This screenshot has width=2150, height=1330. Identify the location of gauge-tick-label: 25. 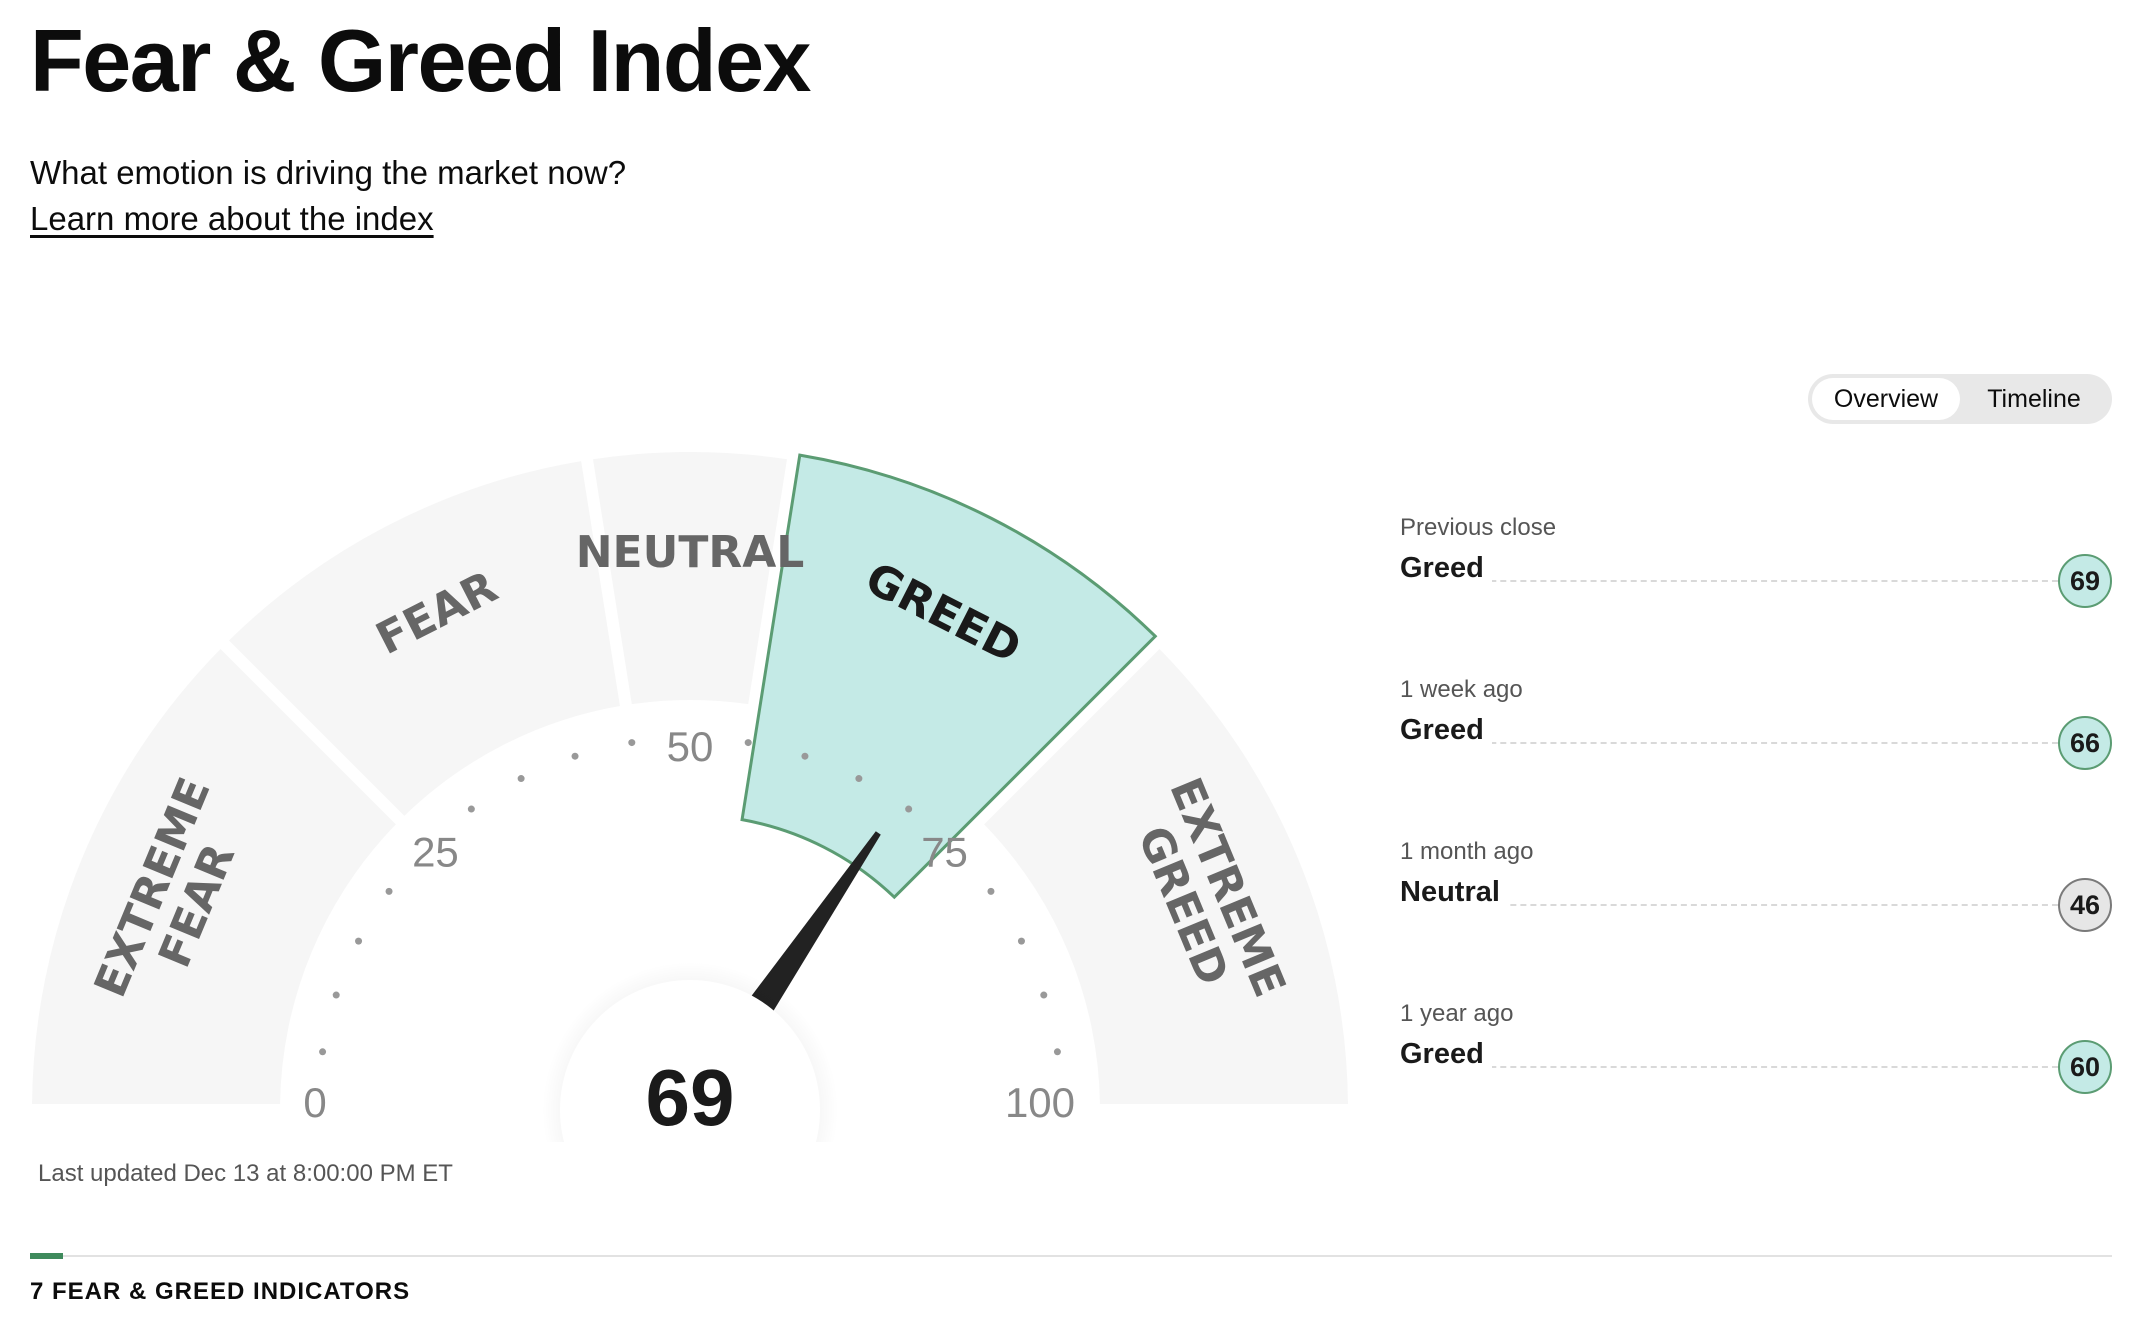
(435, 852).